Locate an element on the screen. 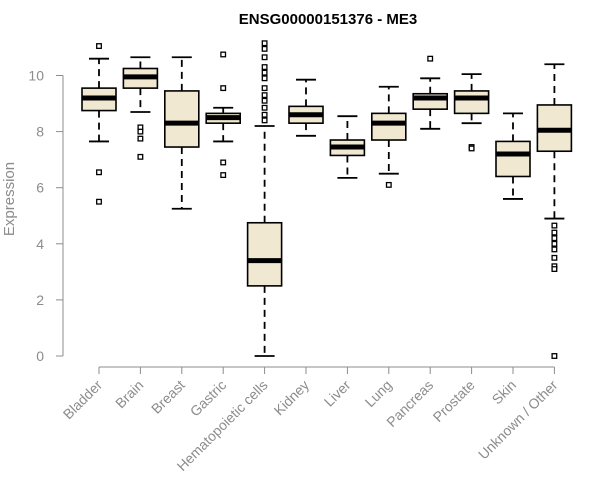 This screenshot has width=600, height=500. x-tick-label: Liver is located at coordinates (337, 393).